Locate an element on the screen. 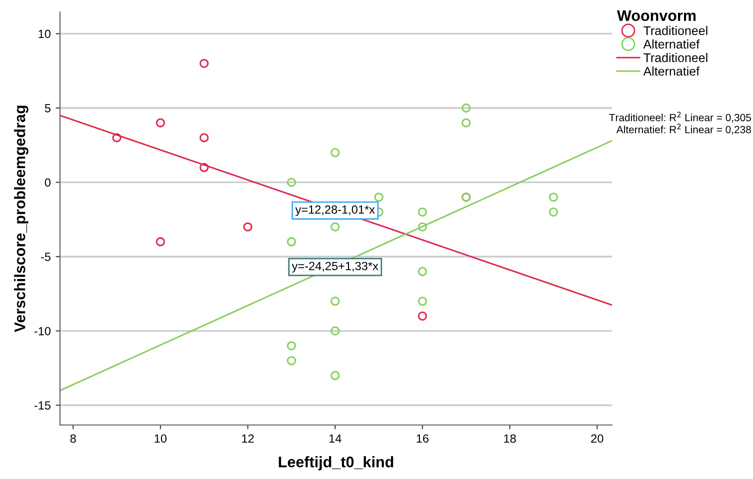  y-tick-label: 5 is located at coordinates (47, 108).